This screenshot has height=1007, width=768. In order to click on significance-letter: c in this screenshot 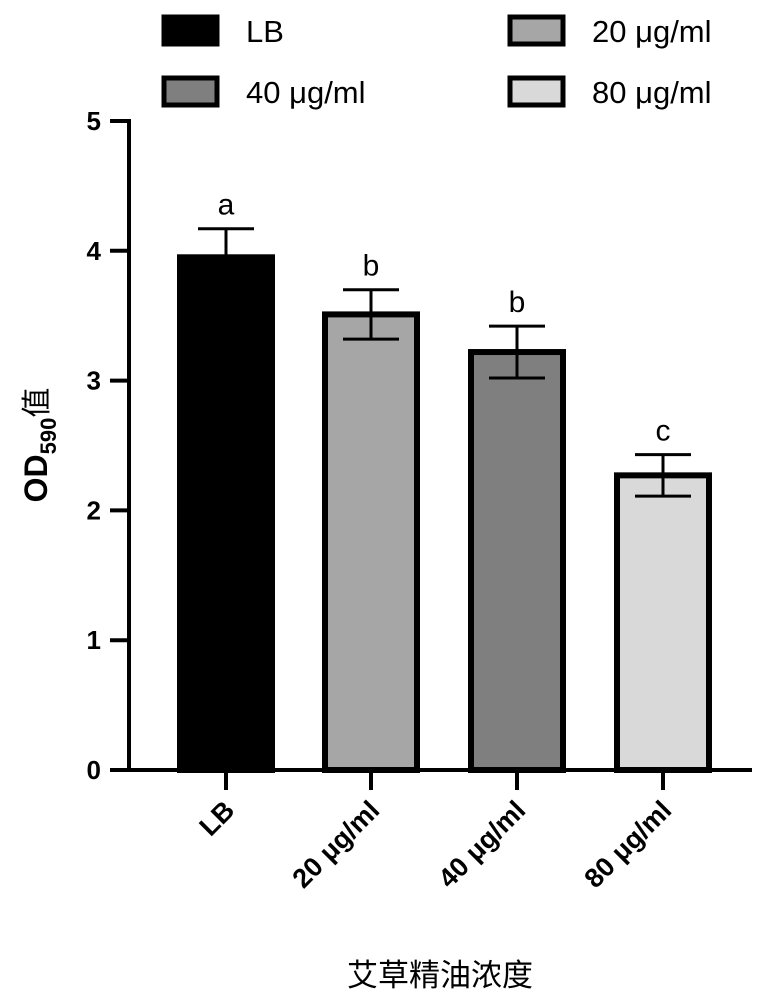, I will do `click(663, 431)`.